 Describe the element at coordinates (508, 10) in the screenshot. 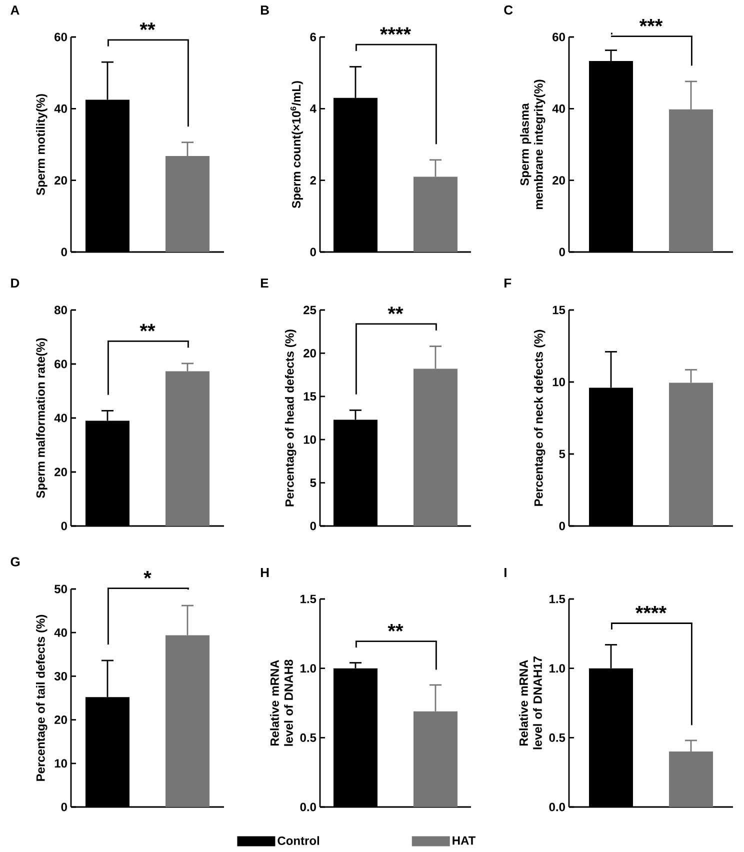

I see `chart-title: C` at that location.